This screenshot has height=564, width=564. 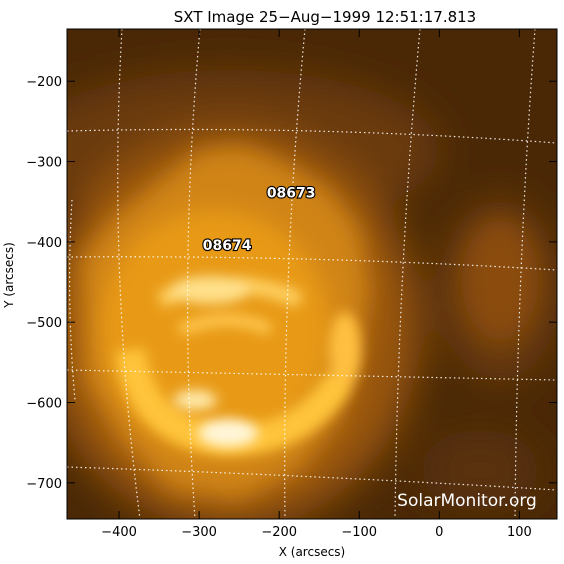 I want to click on x-tick-label: −300, so click(x=199, y=532).